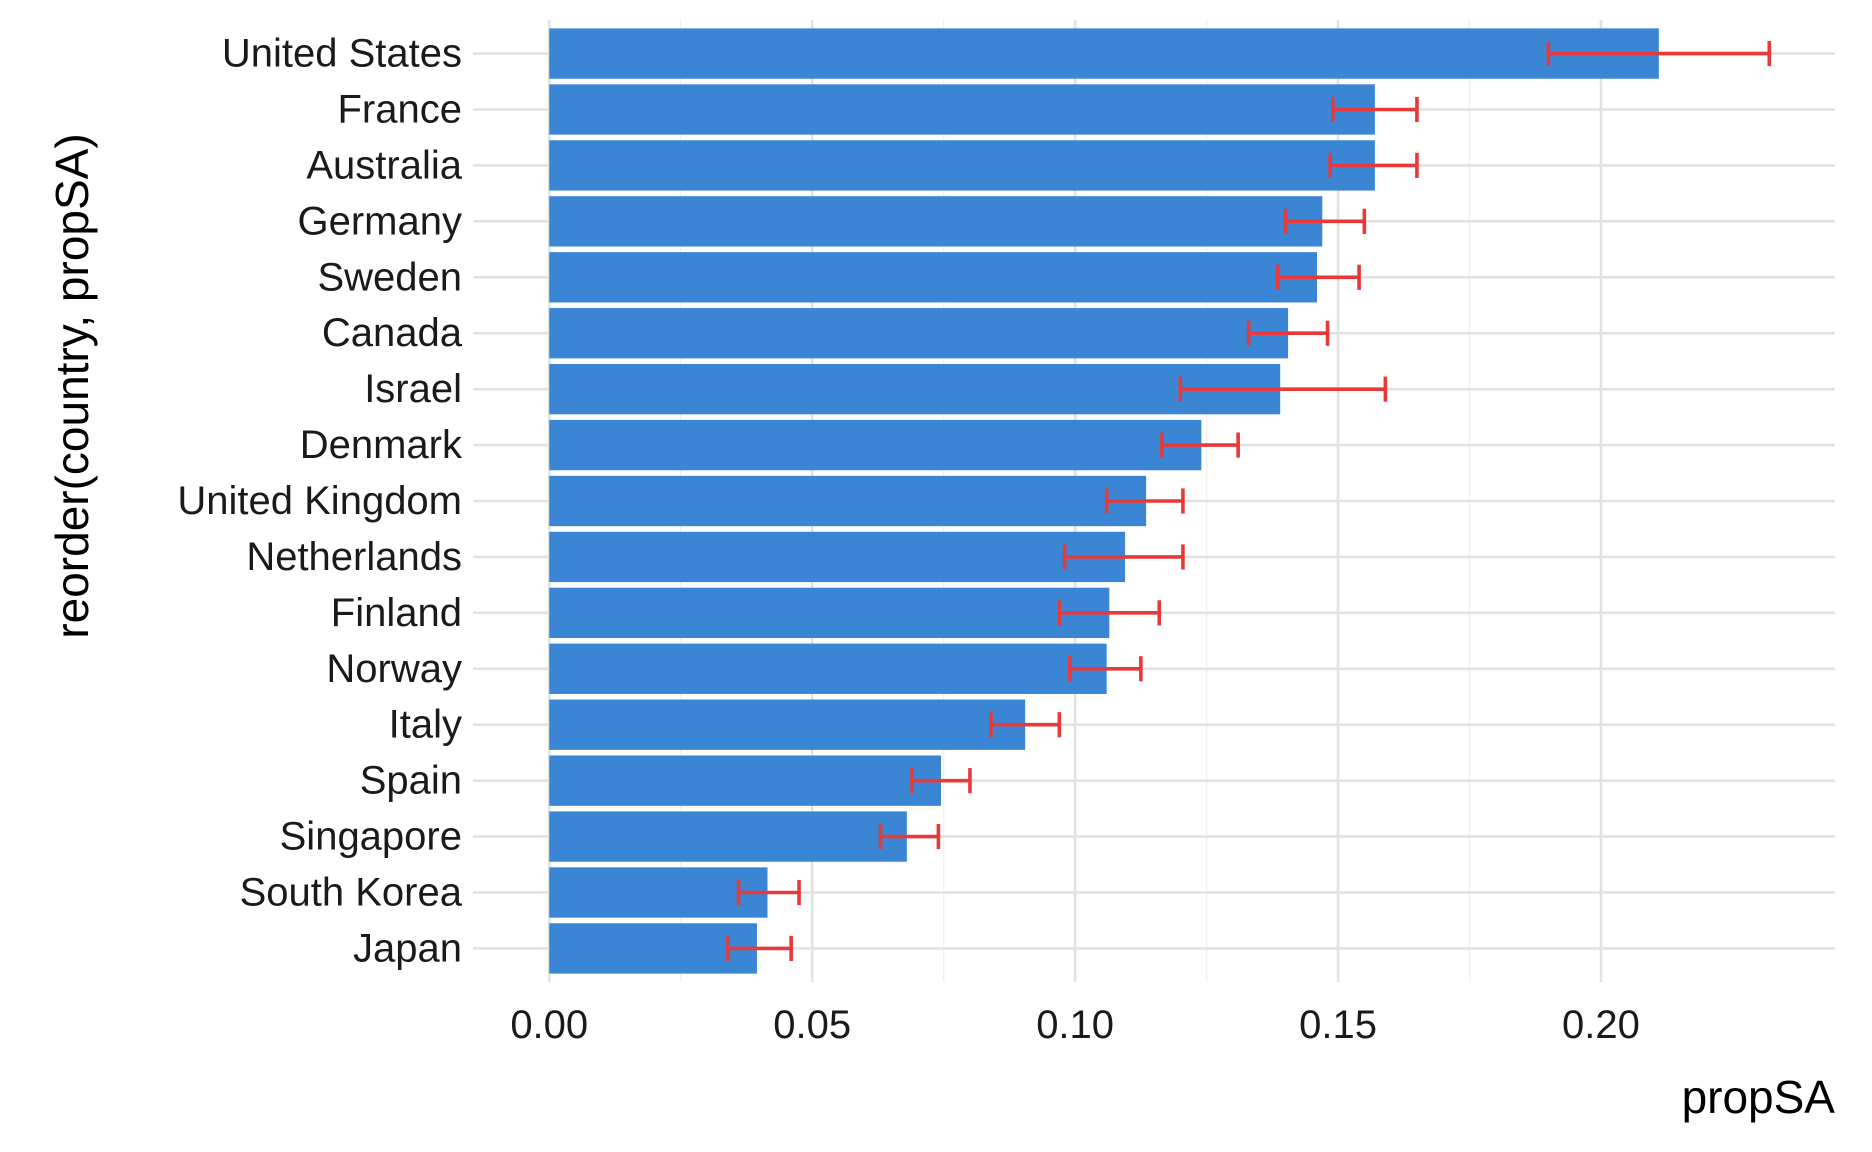  Describe the element at coordinates (380, 221) in the screenshot. I see `y-tick-label: Germany` at that location.